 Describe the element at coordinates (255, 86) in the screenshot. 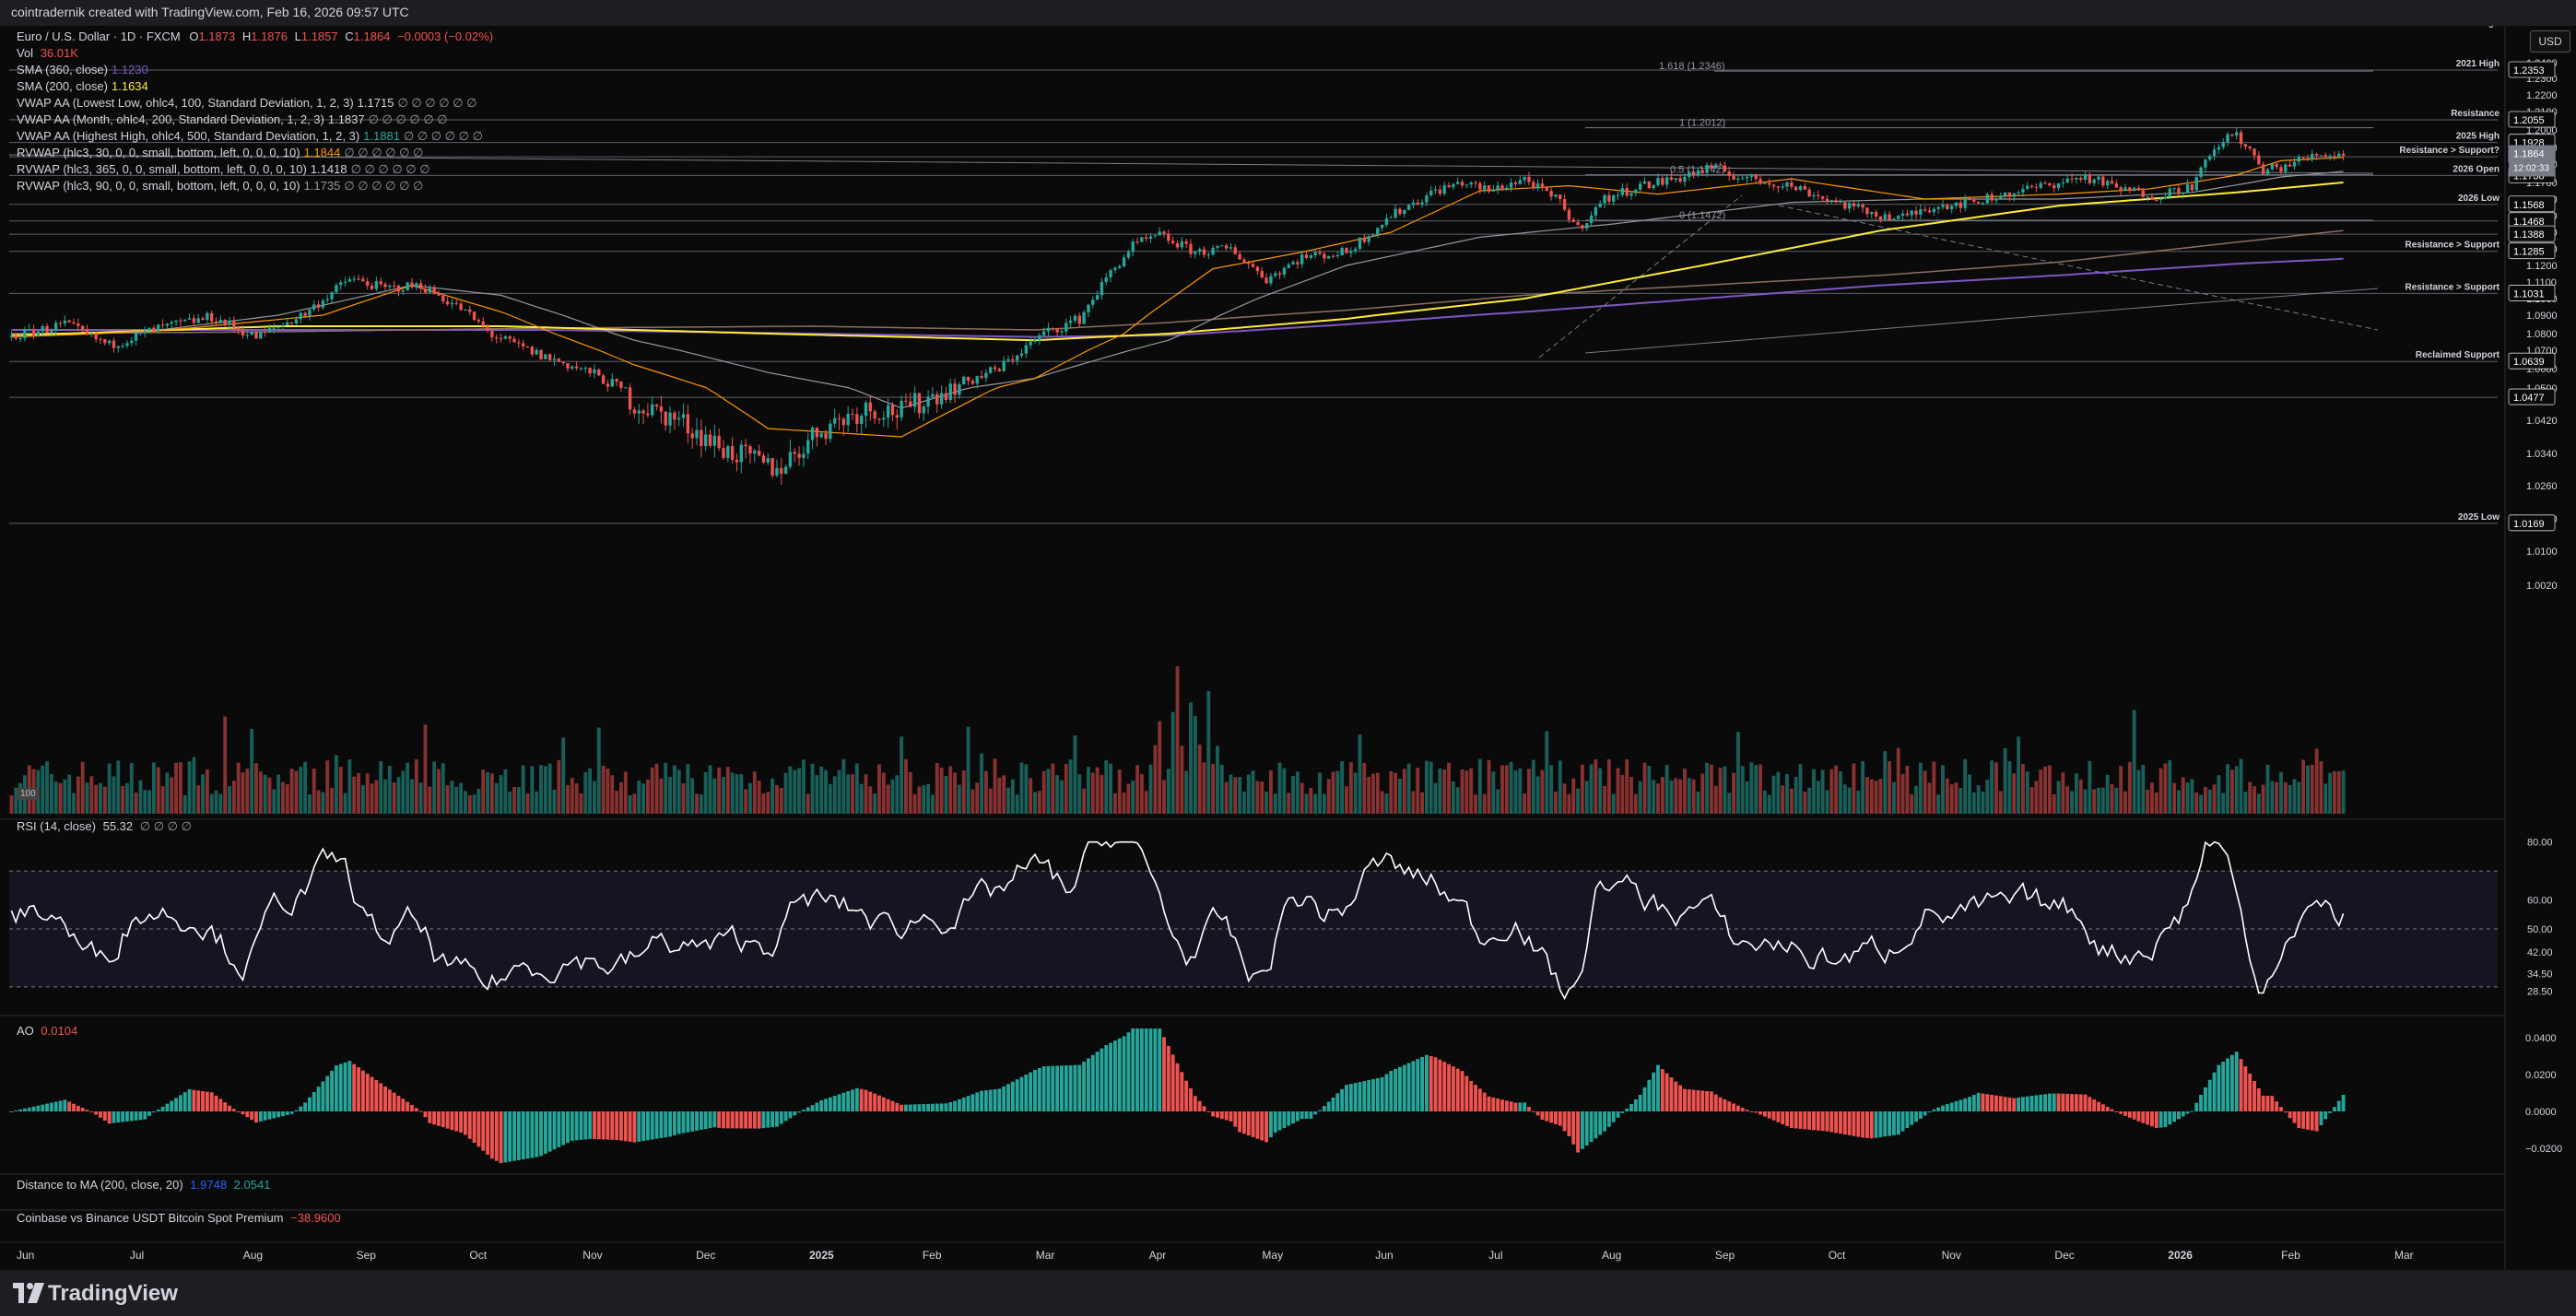

I see `indicator-line-1: SMA (200, close) 1.1634` at that location.